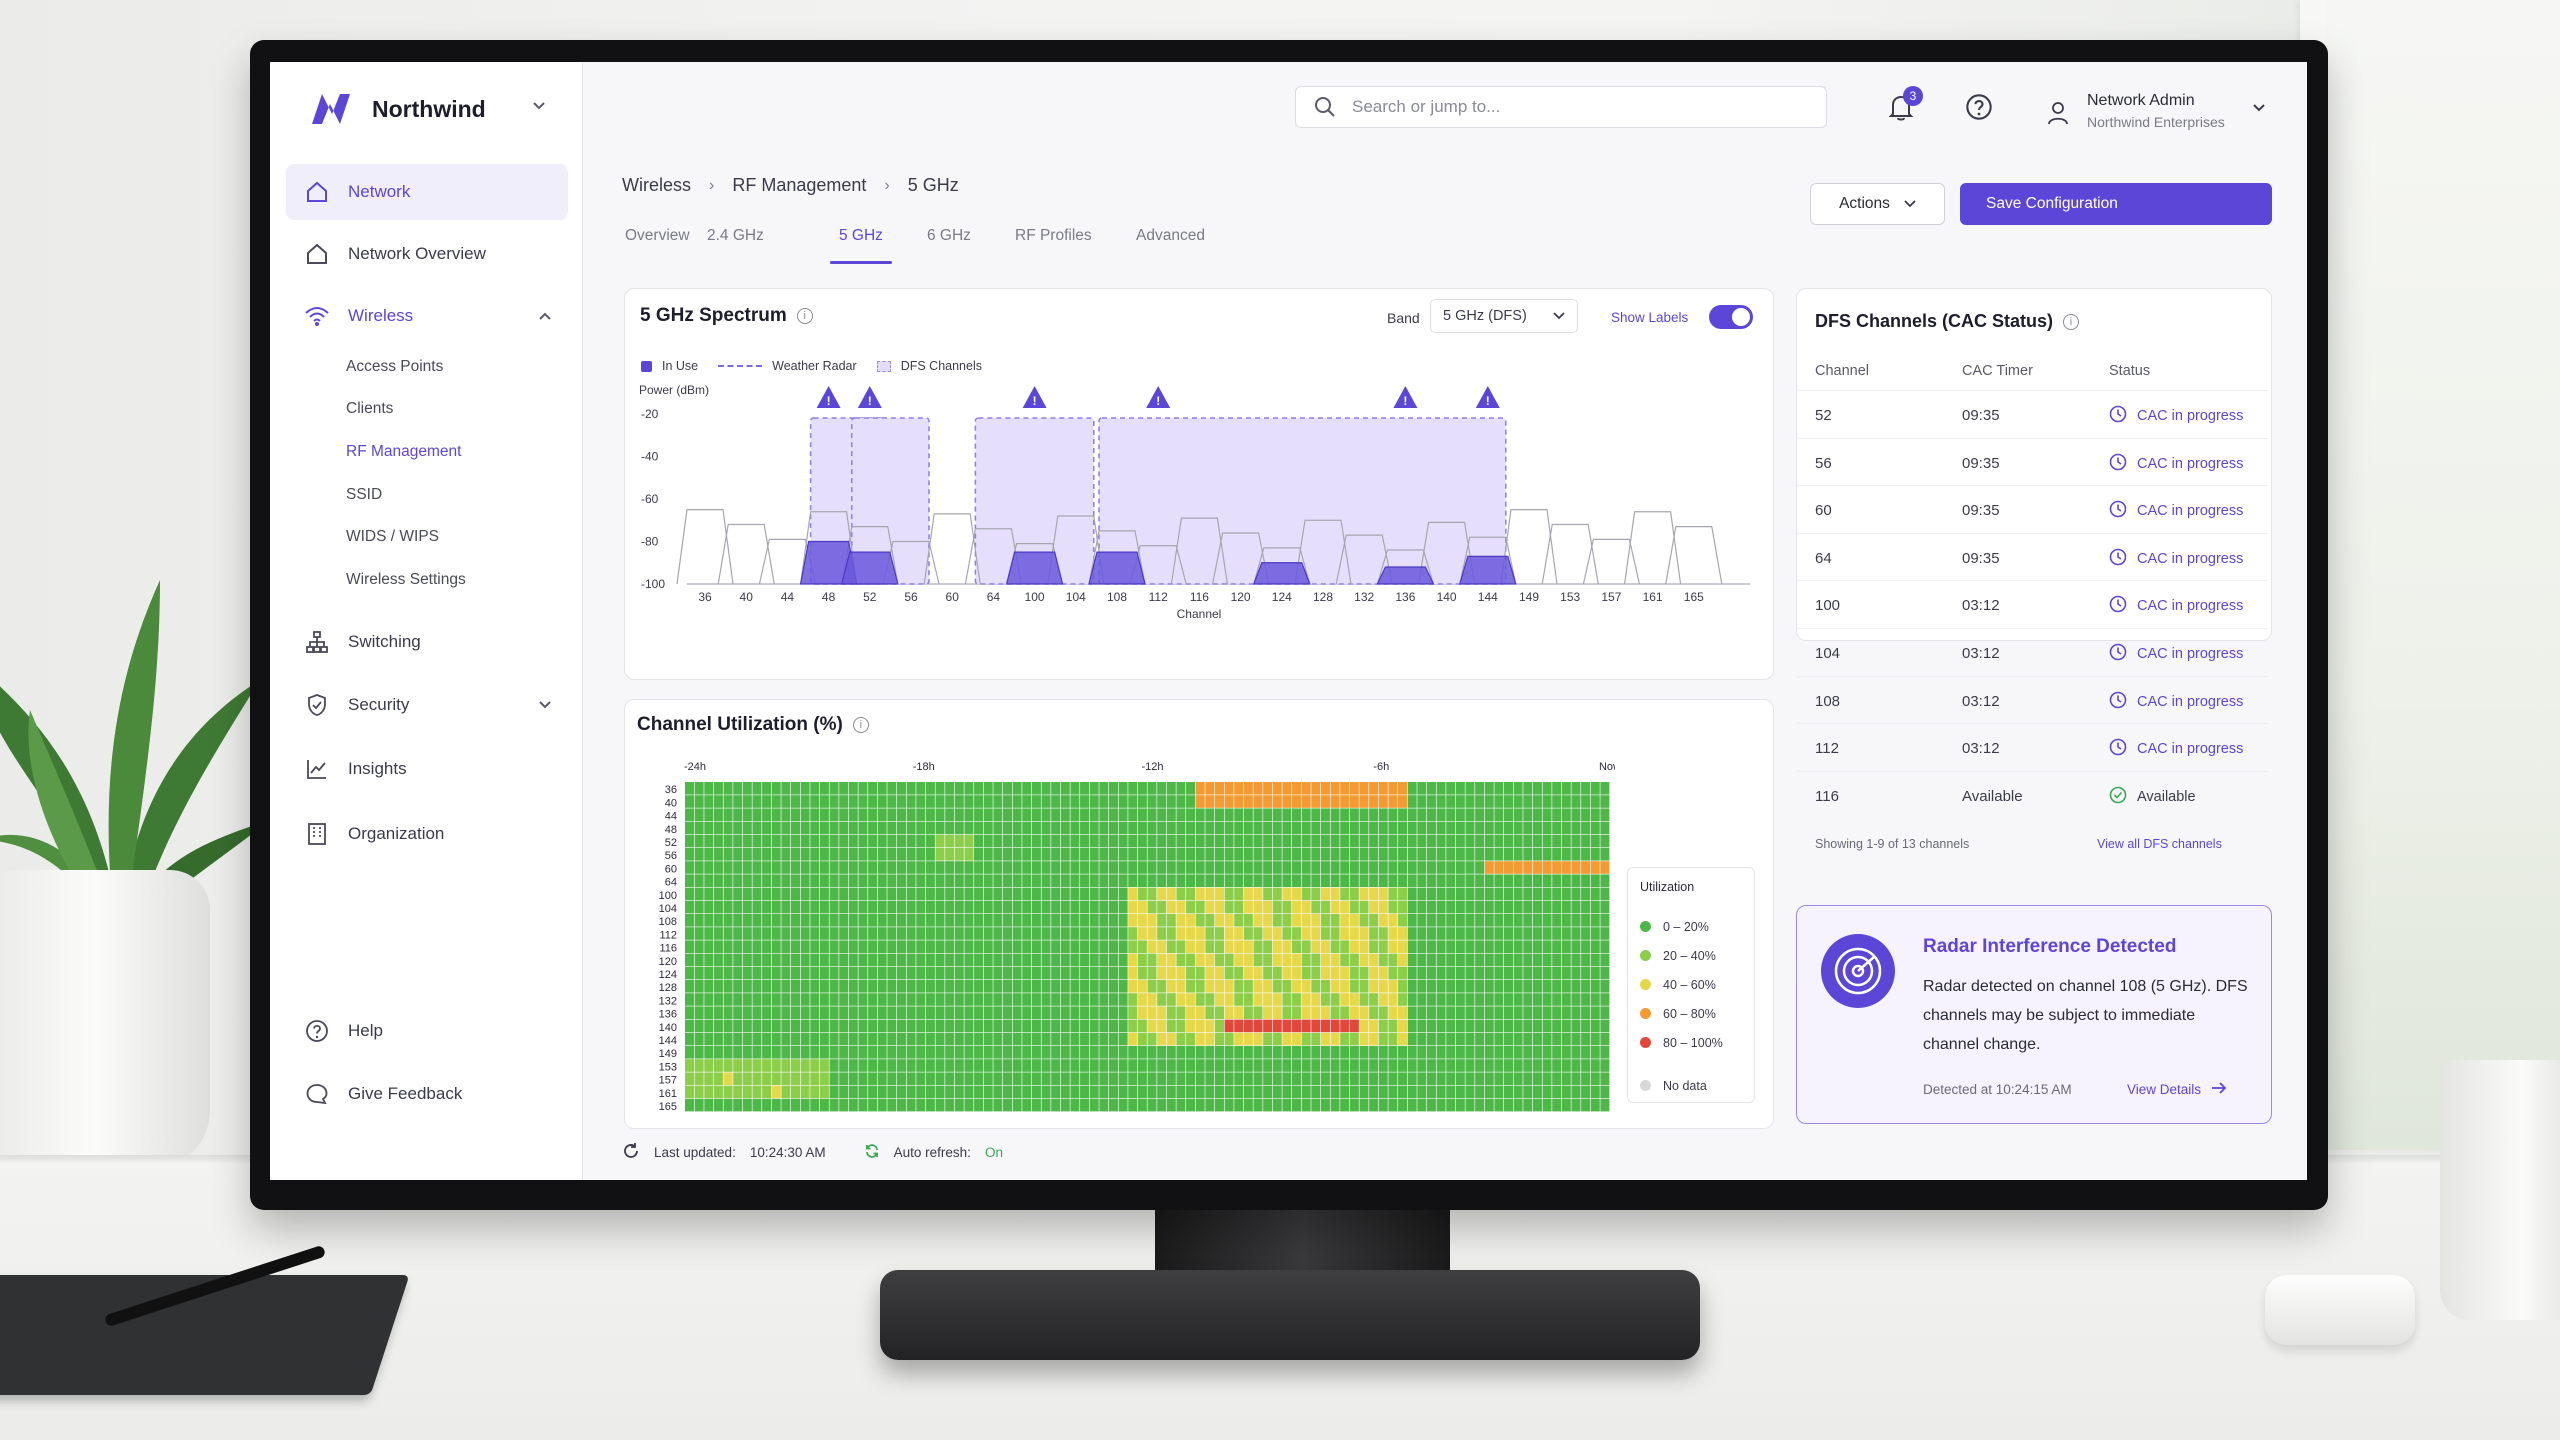  What do you see at coordinates (2177, 1089) in the screenshot?
I see `view-details-link: View Details` at bounding box center [2177, 1089].